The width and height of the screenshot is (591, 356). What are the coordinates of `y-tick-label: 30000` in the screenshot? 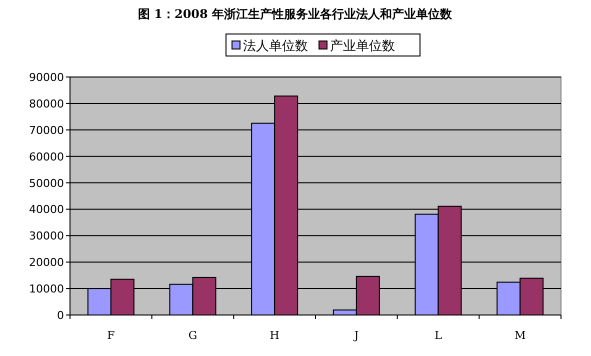 It's located at (46, 236).